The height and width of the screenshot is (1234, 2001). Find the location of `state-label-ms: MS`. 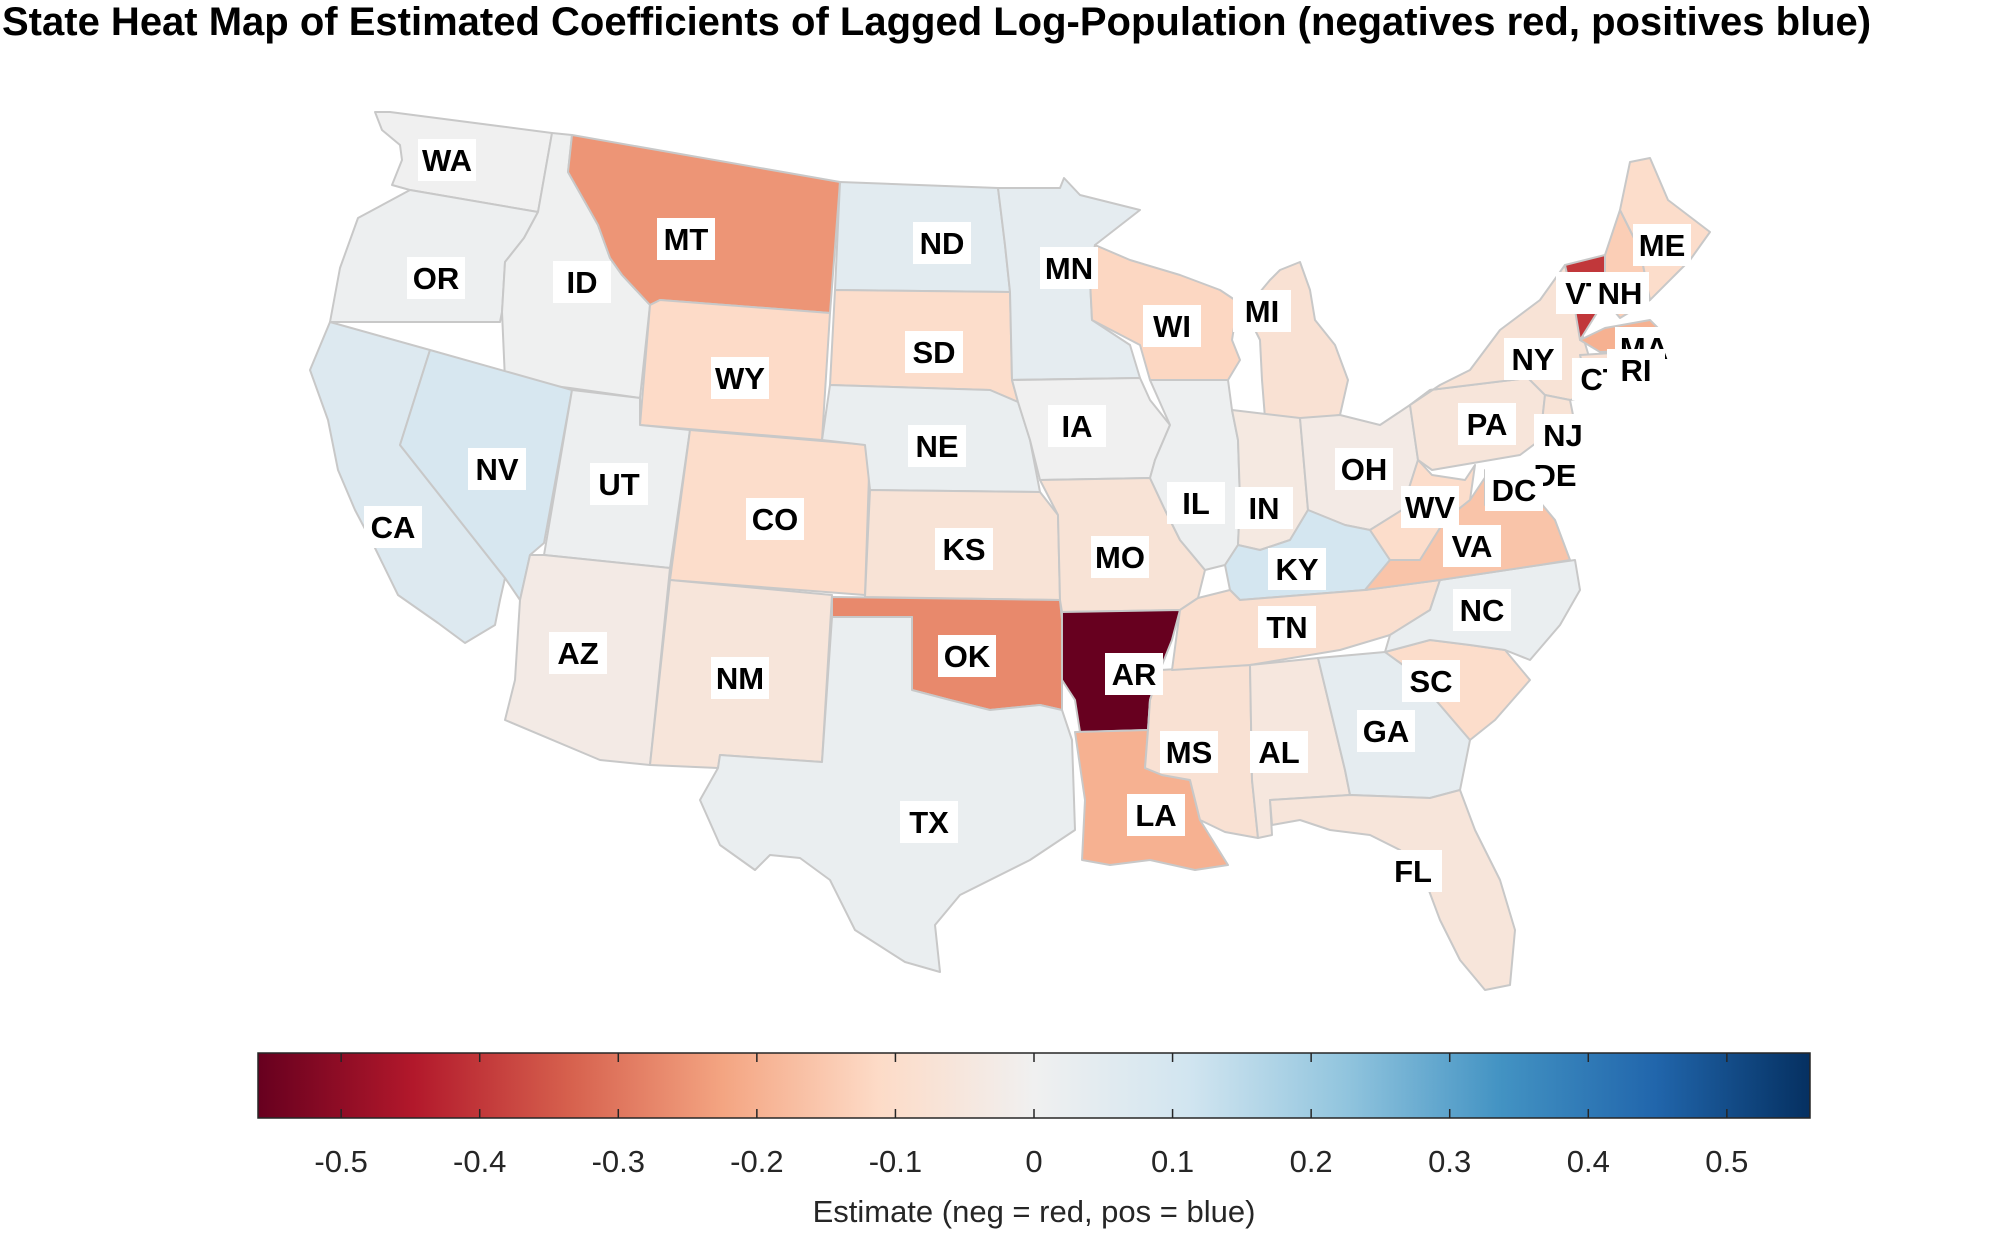

state-label-ms: MS is located at coordinates (1189, 752).